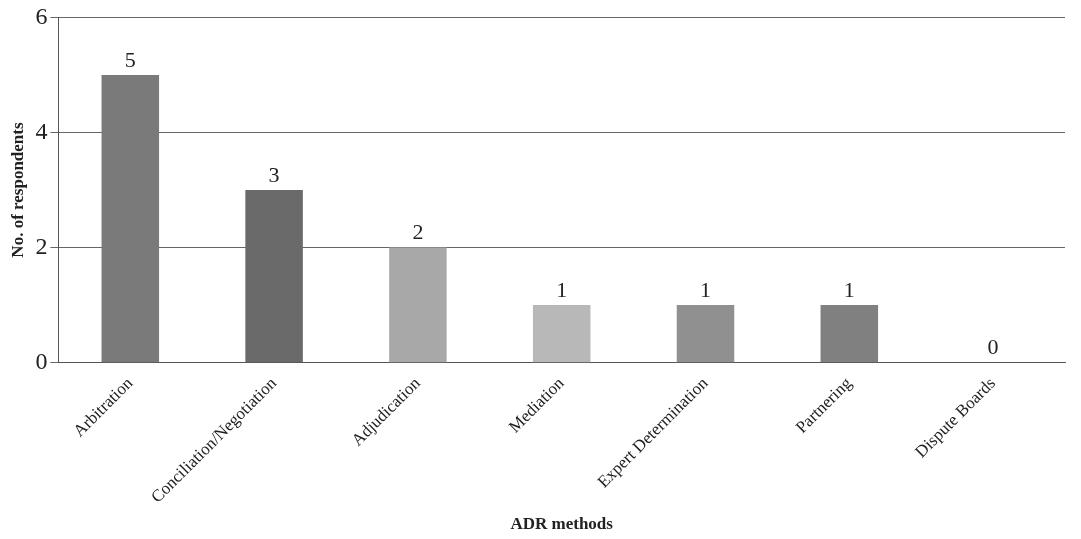  What do you see at coordinates (418, 232) in the screenshot?
I see `data-label: 2` at bounding box center [418, 232].